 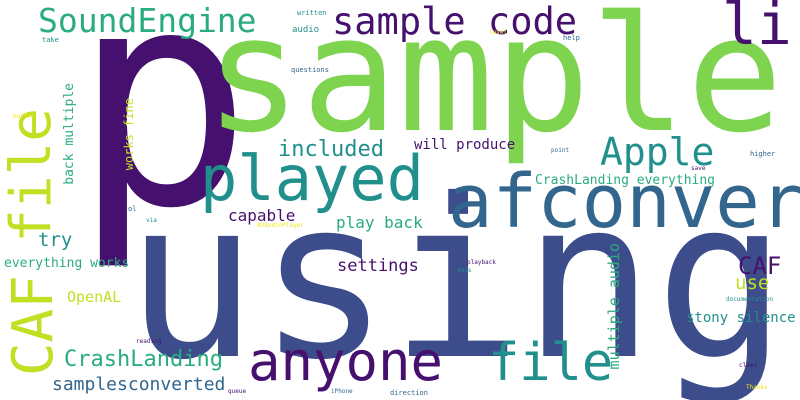 I want to click on word-afconvert: afconvert, so click(x=624, y=202).